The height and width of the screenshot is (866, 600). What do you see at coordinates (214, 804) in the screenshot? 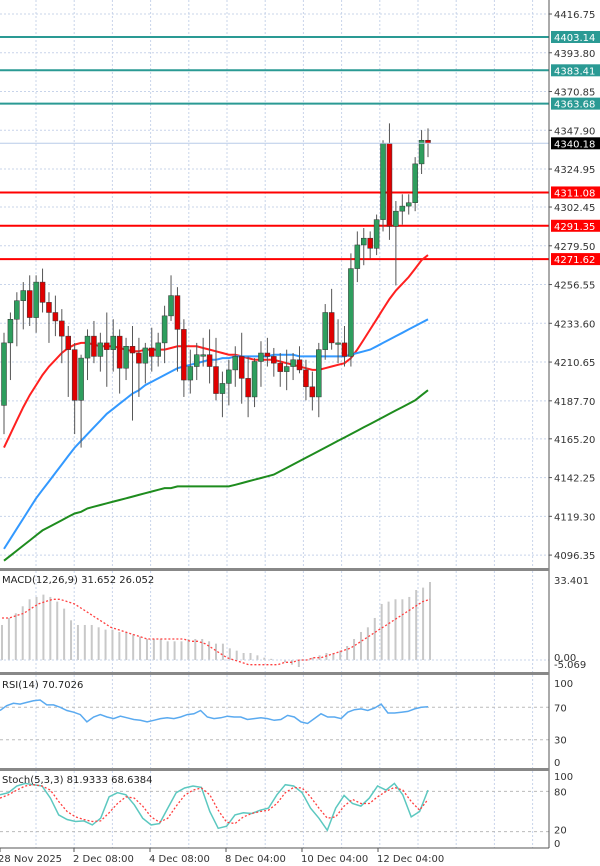
I see `stoch-signal-line` at bounding box center [214, 804].